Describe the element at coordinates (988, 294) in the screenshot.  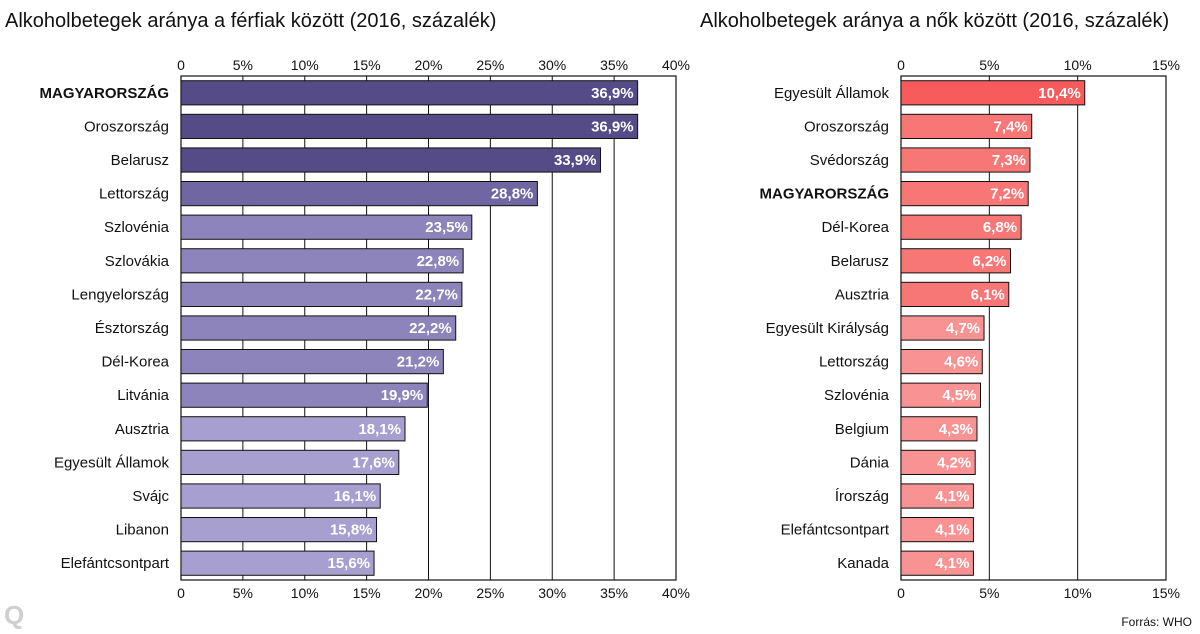
I see `data-label: 6,1%` at that location.